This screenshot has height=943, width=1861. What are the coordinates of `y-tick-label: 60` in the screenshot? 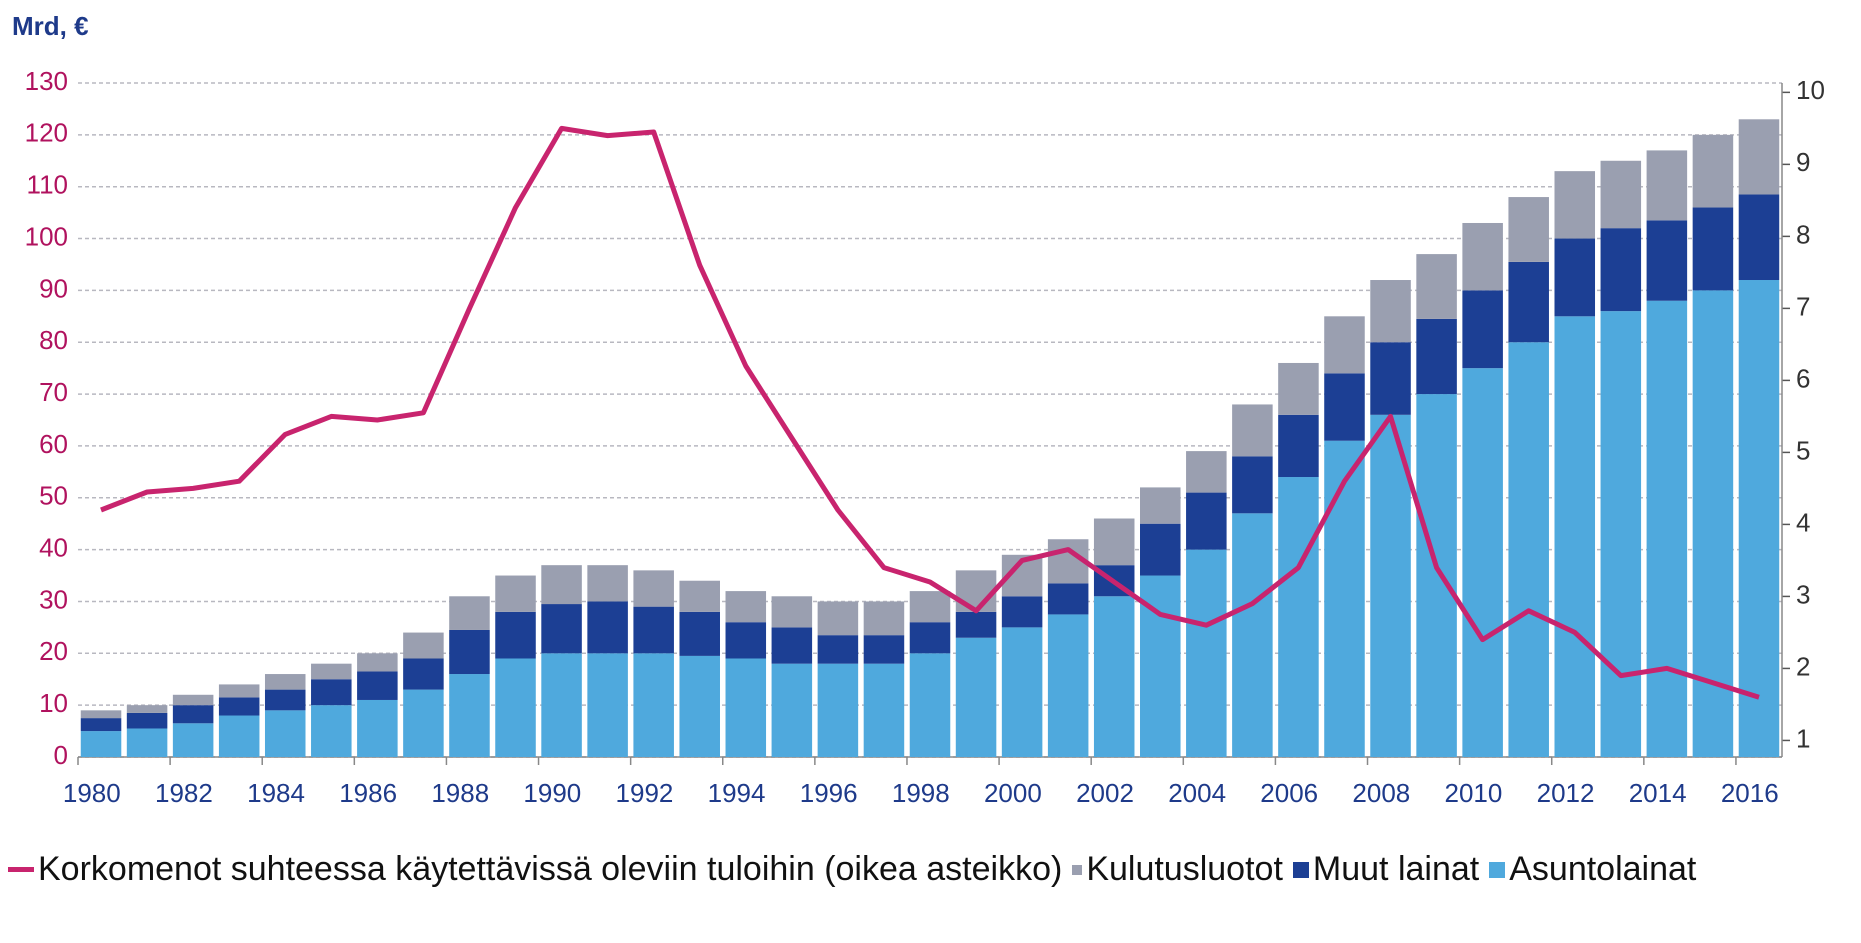 It's located at (53, 444).